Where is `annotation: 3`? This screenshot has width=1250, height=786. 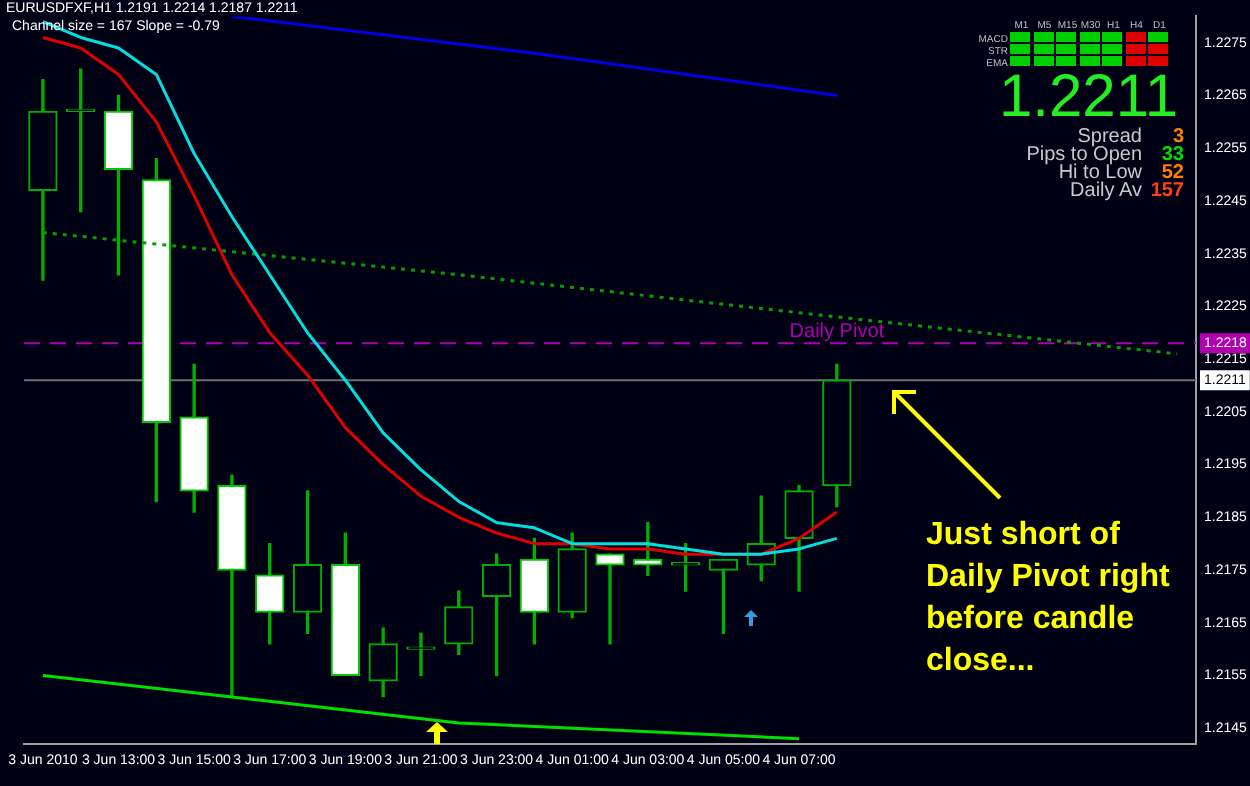 annotation: 3 is located at coordinates (1178, 137).